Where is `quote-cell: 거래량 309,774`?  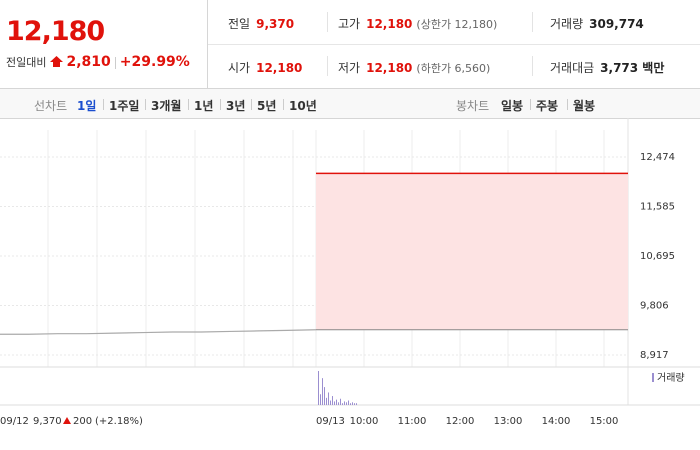 quote-cell: 거래량 309,774 is located at coordinates (597, 23).